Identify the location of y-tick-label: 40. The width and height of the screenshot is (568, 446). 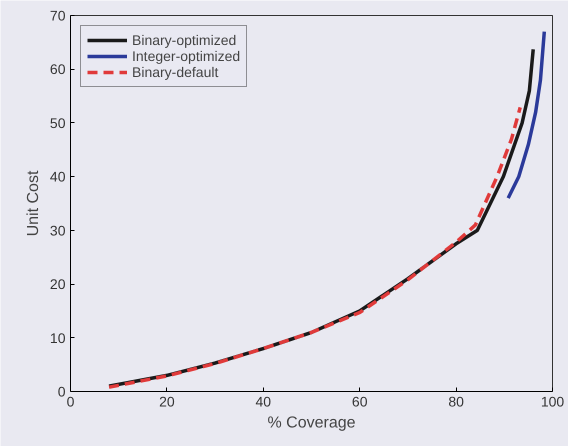
(58, 176).